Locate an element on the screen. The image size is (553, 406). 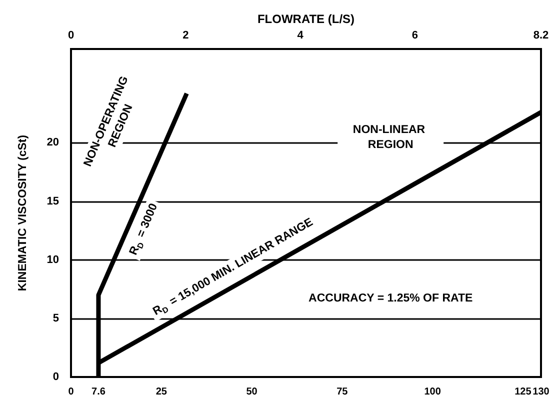
x2-tick-label: 4 is located at coordinates (300, 36).